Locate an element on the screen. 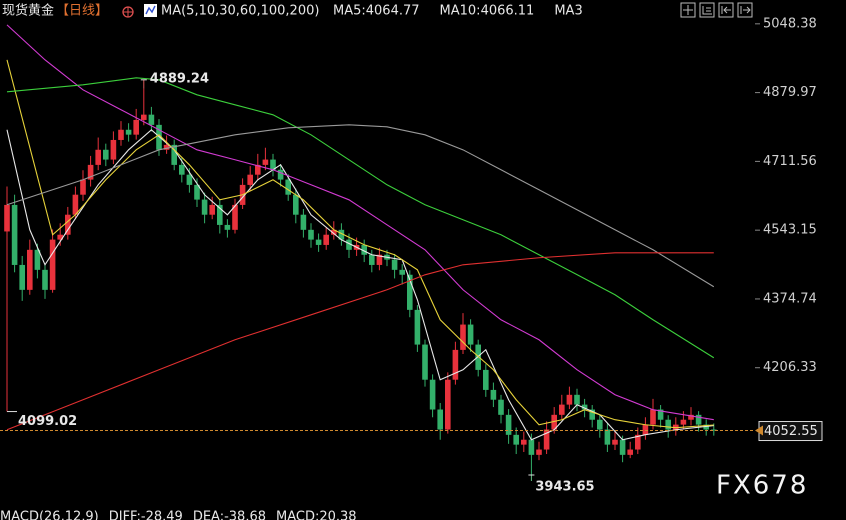  last-price-marker is located at coordinates (759, 430).